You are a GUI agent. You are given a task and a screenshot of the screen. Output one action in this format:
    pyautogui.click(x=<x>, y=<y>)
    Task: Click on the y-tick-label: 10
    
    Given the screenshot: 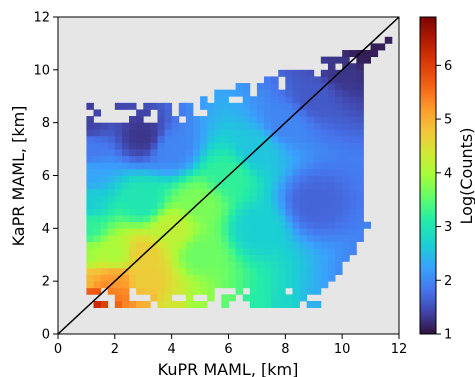 What is the action you would take?
    pyautogui.click(x=41, y=70)
    